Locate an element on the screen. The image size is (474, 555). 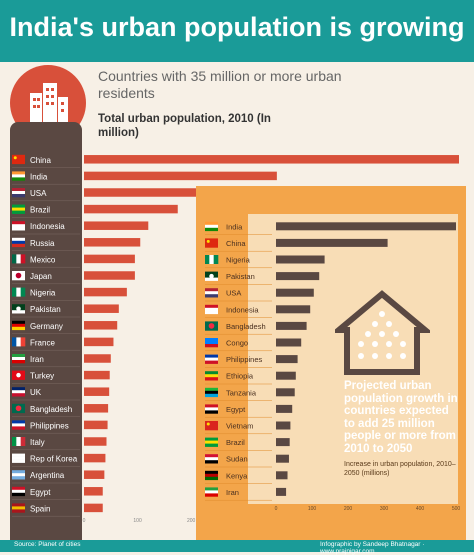
category-label: Vietnam is located at coordinates (239, 426).